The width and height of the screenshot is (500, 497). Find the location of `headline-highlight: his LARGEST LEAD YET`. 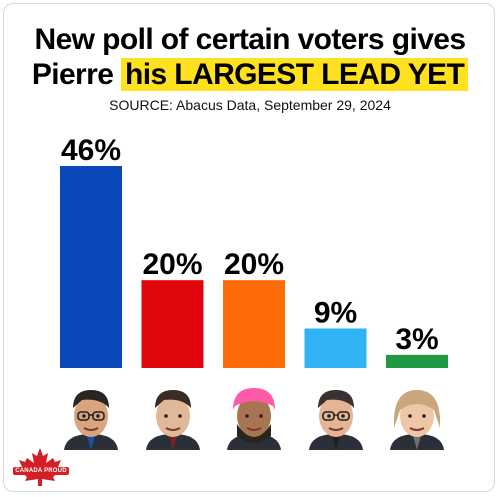

headline-highlight: his LARGEST LEAD YET is located at coordinates (295, 74).